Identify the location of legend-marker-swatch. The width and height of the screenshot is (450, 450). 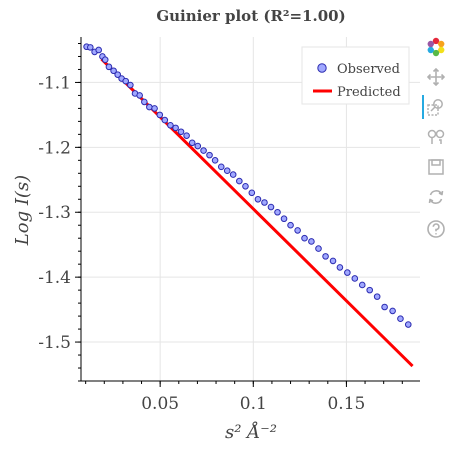
(322, 68).